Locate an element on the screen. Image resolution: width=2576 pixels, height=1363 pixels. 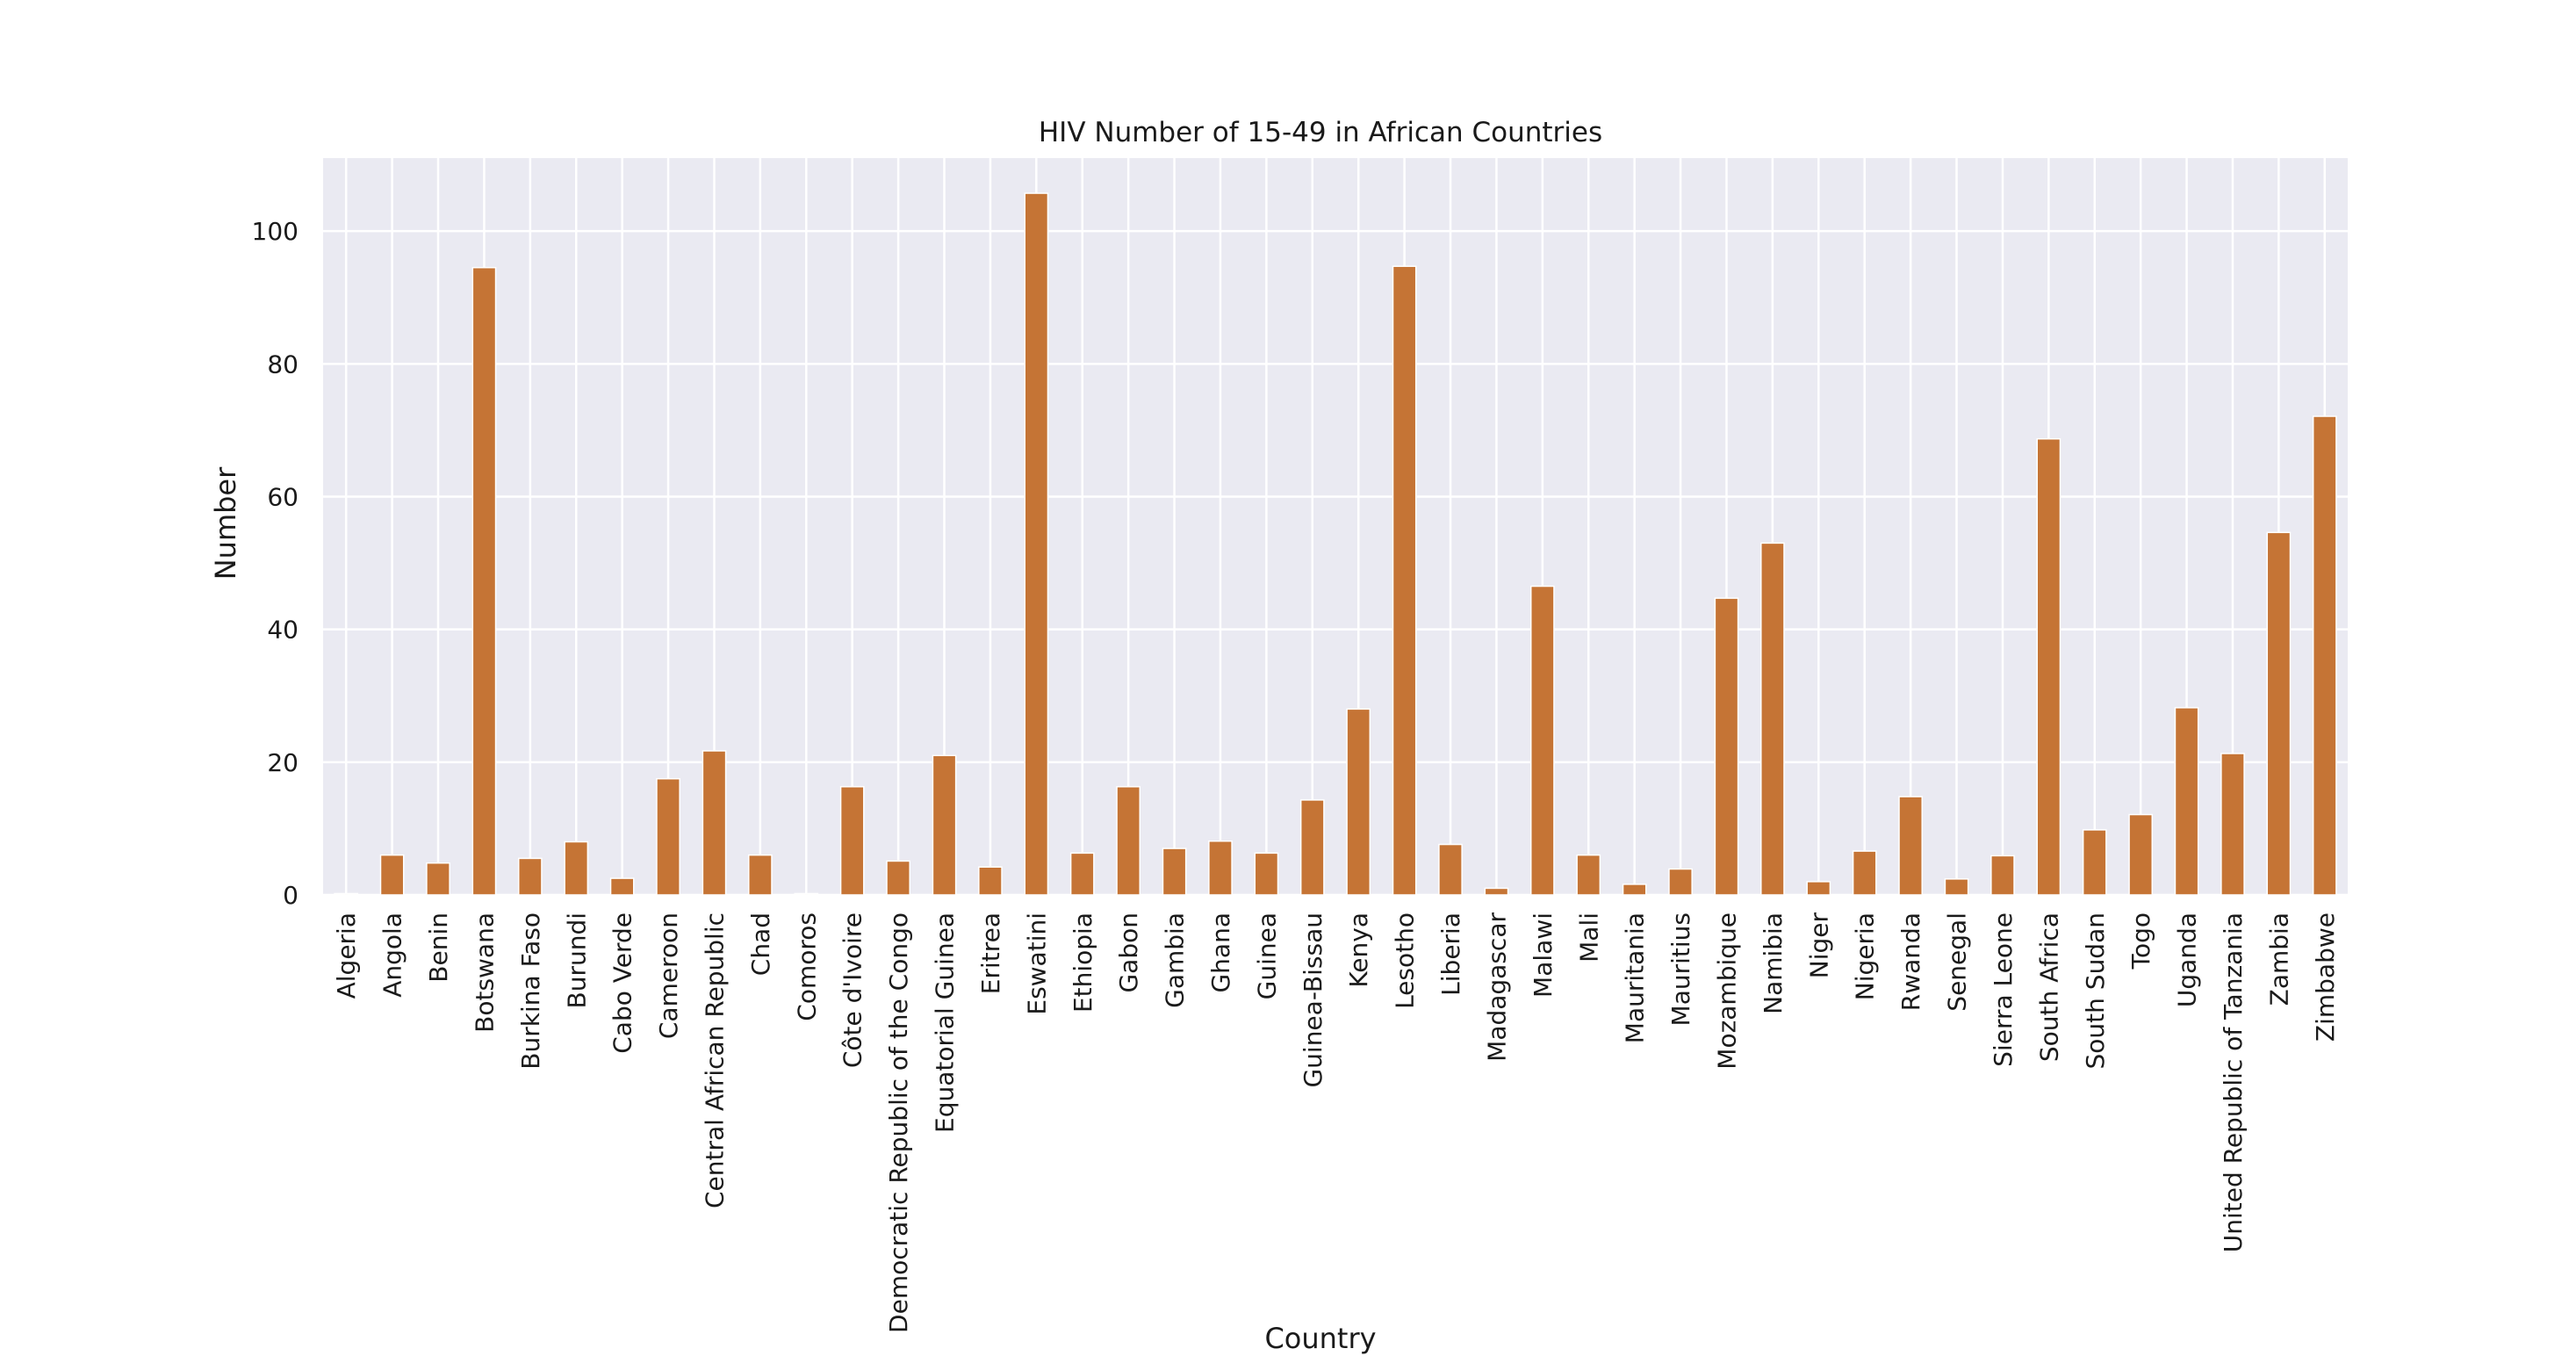
x-tick-label: Equatorial Guinea is located at coordinates (945, 1022).